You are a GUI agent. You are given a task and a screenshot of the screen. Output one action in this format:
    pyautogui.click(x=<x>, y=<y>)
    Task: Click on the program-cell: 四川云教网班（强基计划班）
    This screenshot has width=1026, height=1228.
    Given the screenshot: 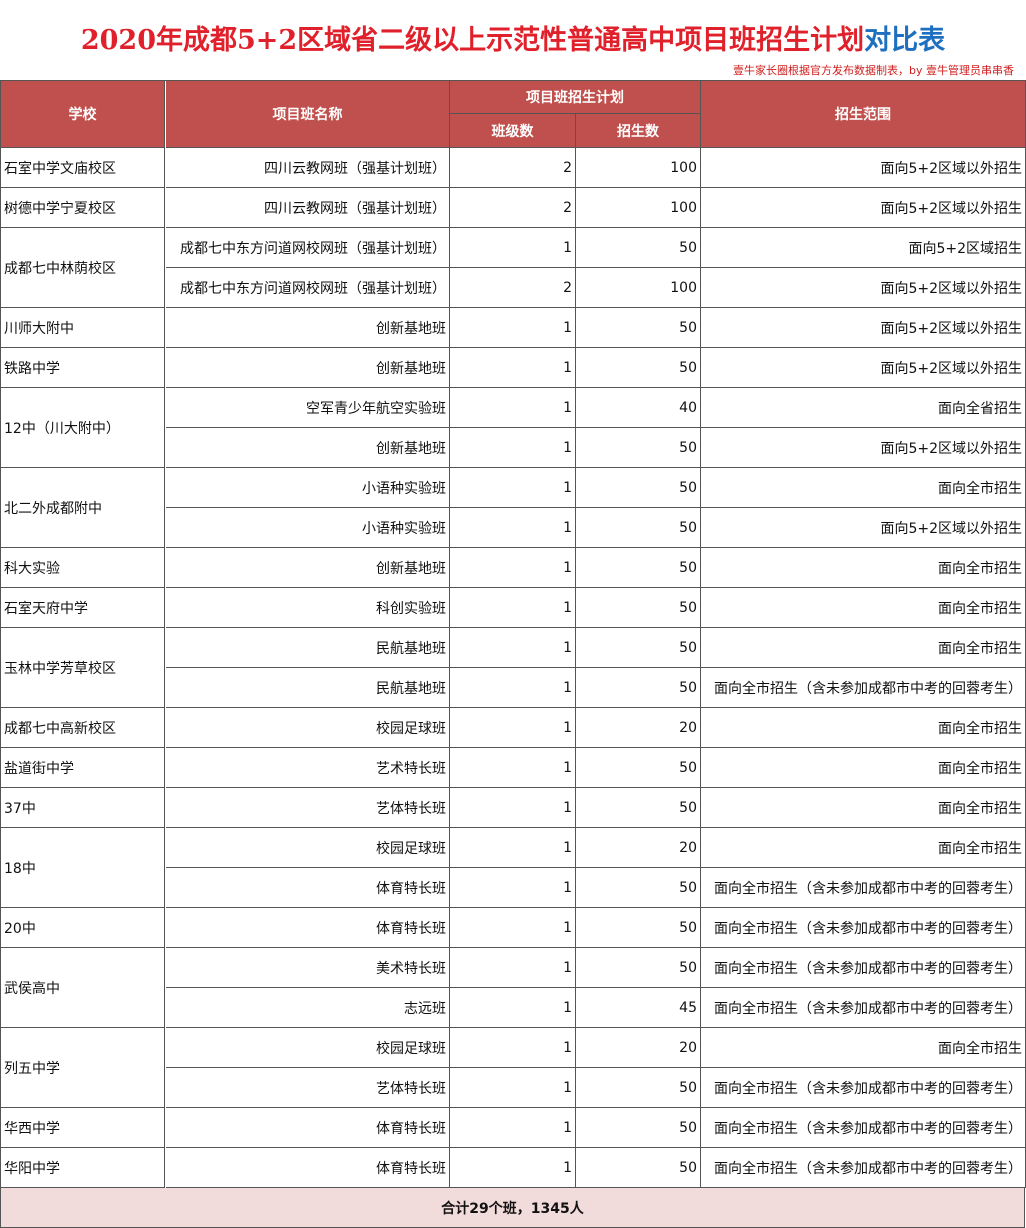 What is the action you would take?
    pyautogui.click(x=308, y=208)
    